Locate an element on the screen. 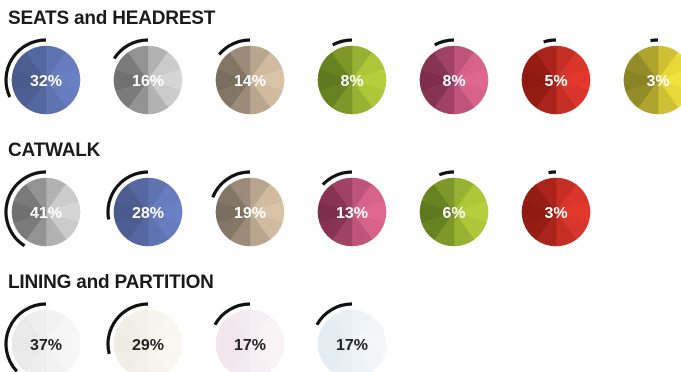 This screenshot has height=372, width=681. section-title-seats-headrest: SEATS and HEADREST is located at coordinates (112, 18).